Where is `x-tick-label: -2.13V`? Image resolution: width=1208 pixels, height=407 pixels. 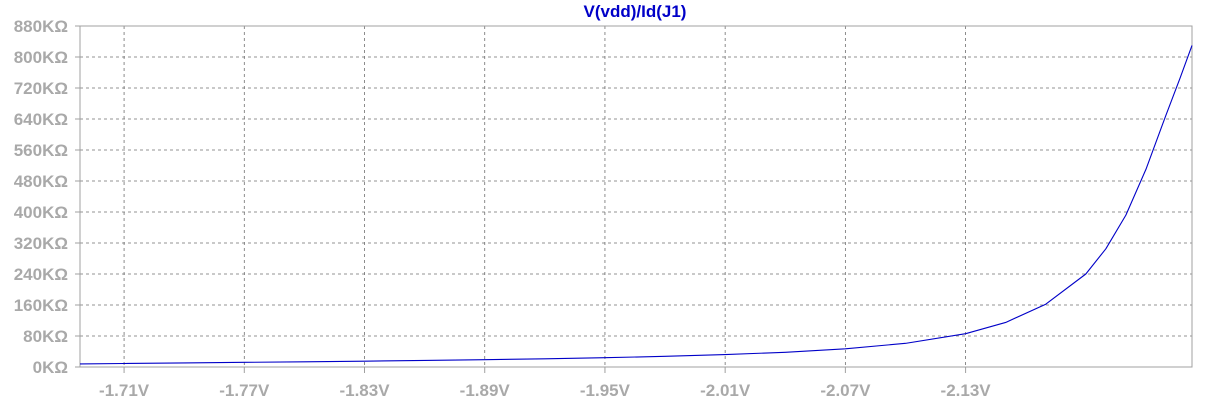 x-tick-label: -2.13V is located at coordinates (966, 390).